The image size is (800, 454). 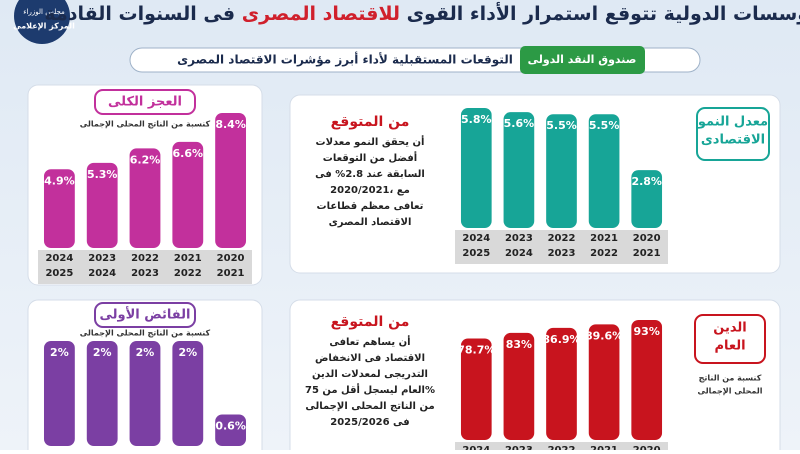 What do you see at coordinates (139, 14) in the screenshot?
I see `title-part: فى السنوات القادمة` at bounding box center [139, 14].